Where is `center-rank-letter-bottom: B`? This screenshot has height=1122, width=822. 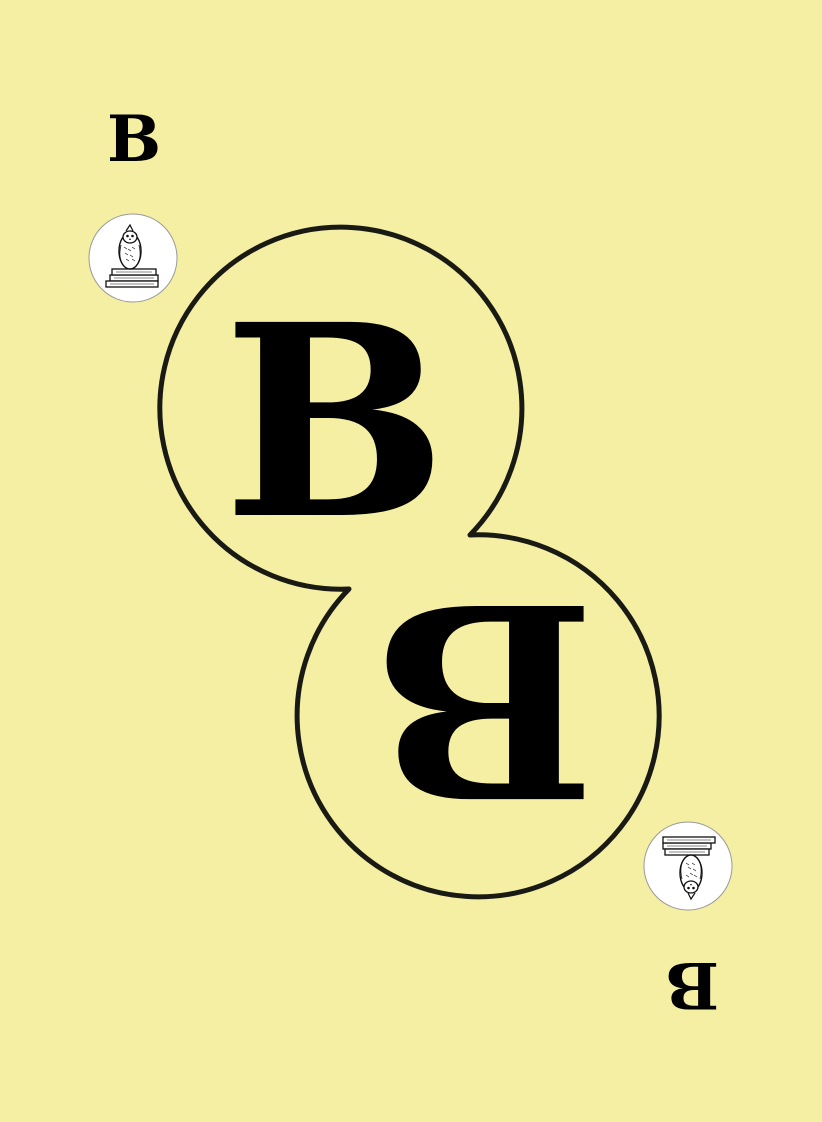 center-rank-letter-bottom: B is located at coordinates (484, 698).